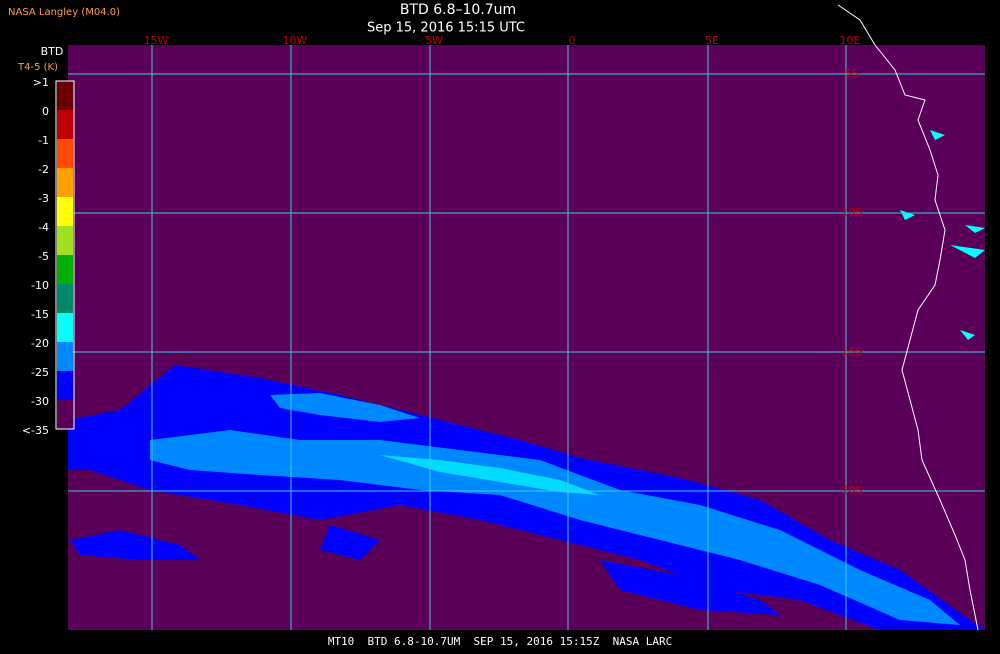 This screenshot has width=1000, height=654. Describe the element at coordinates (852, 490) in the screenshot. I see `latitude-label: 20S` at that location.